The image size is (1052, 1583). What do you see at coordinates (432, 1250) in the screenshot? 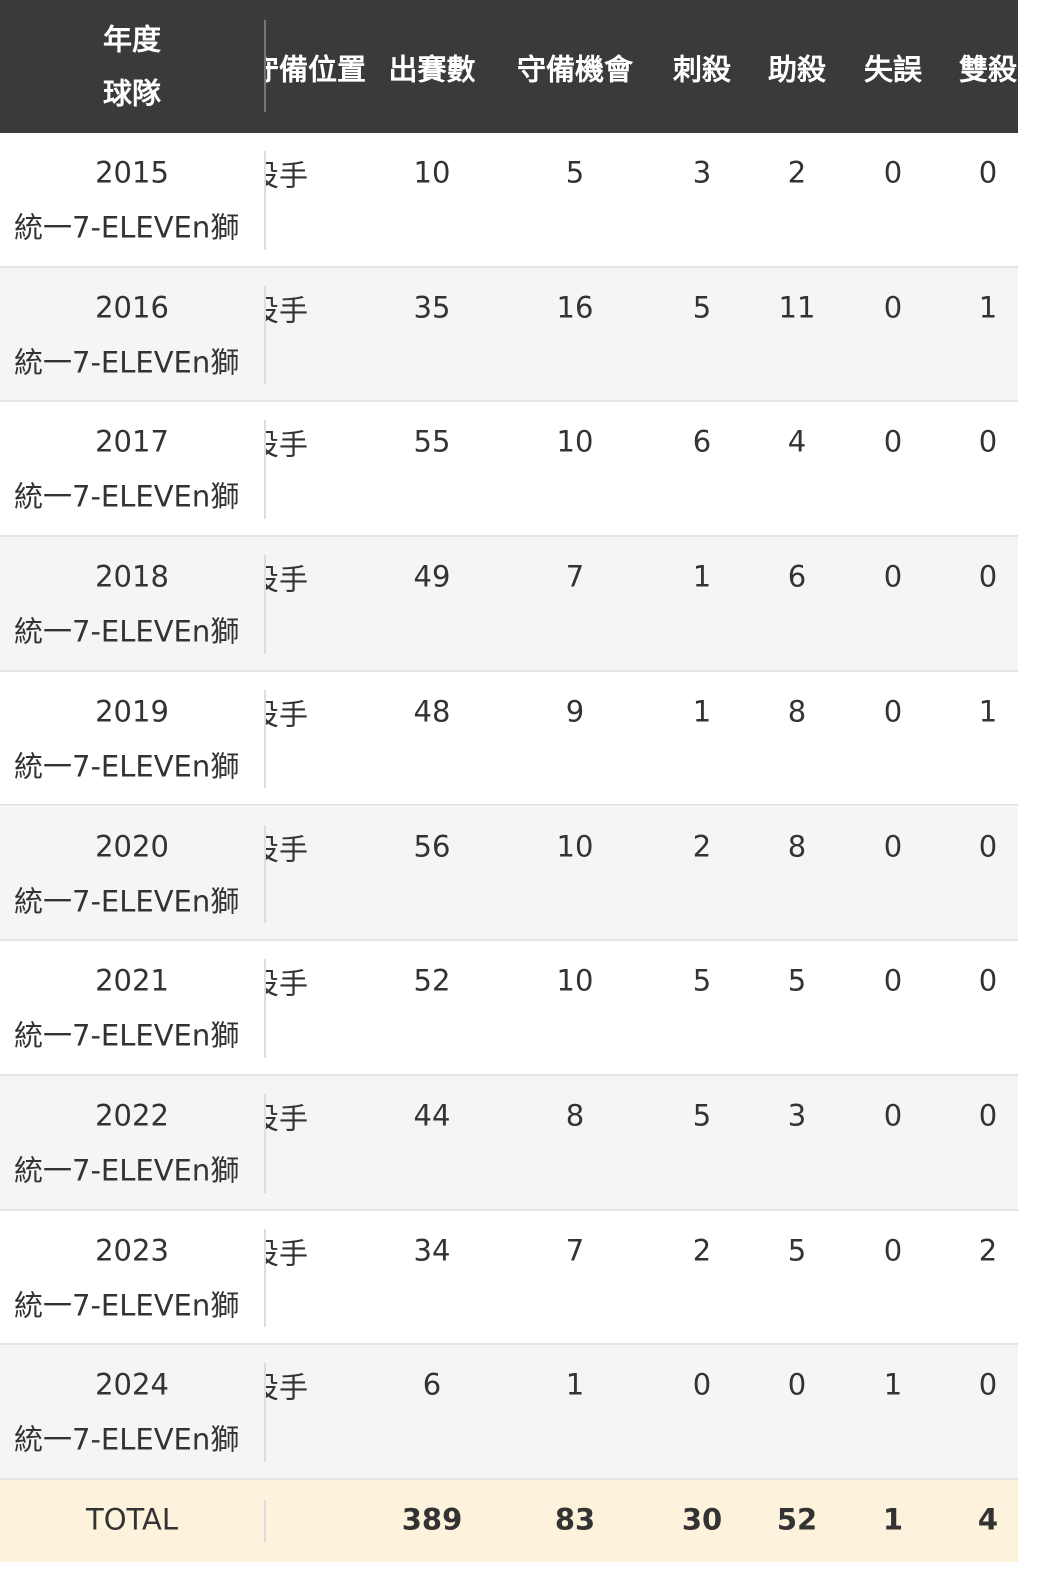
I see `cell: 34` at bounding box center [432, 1250].